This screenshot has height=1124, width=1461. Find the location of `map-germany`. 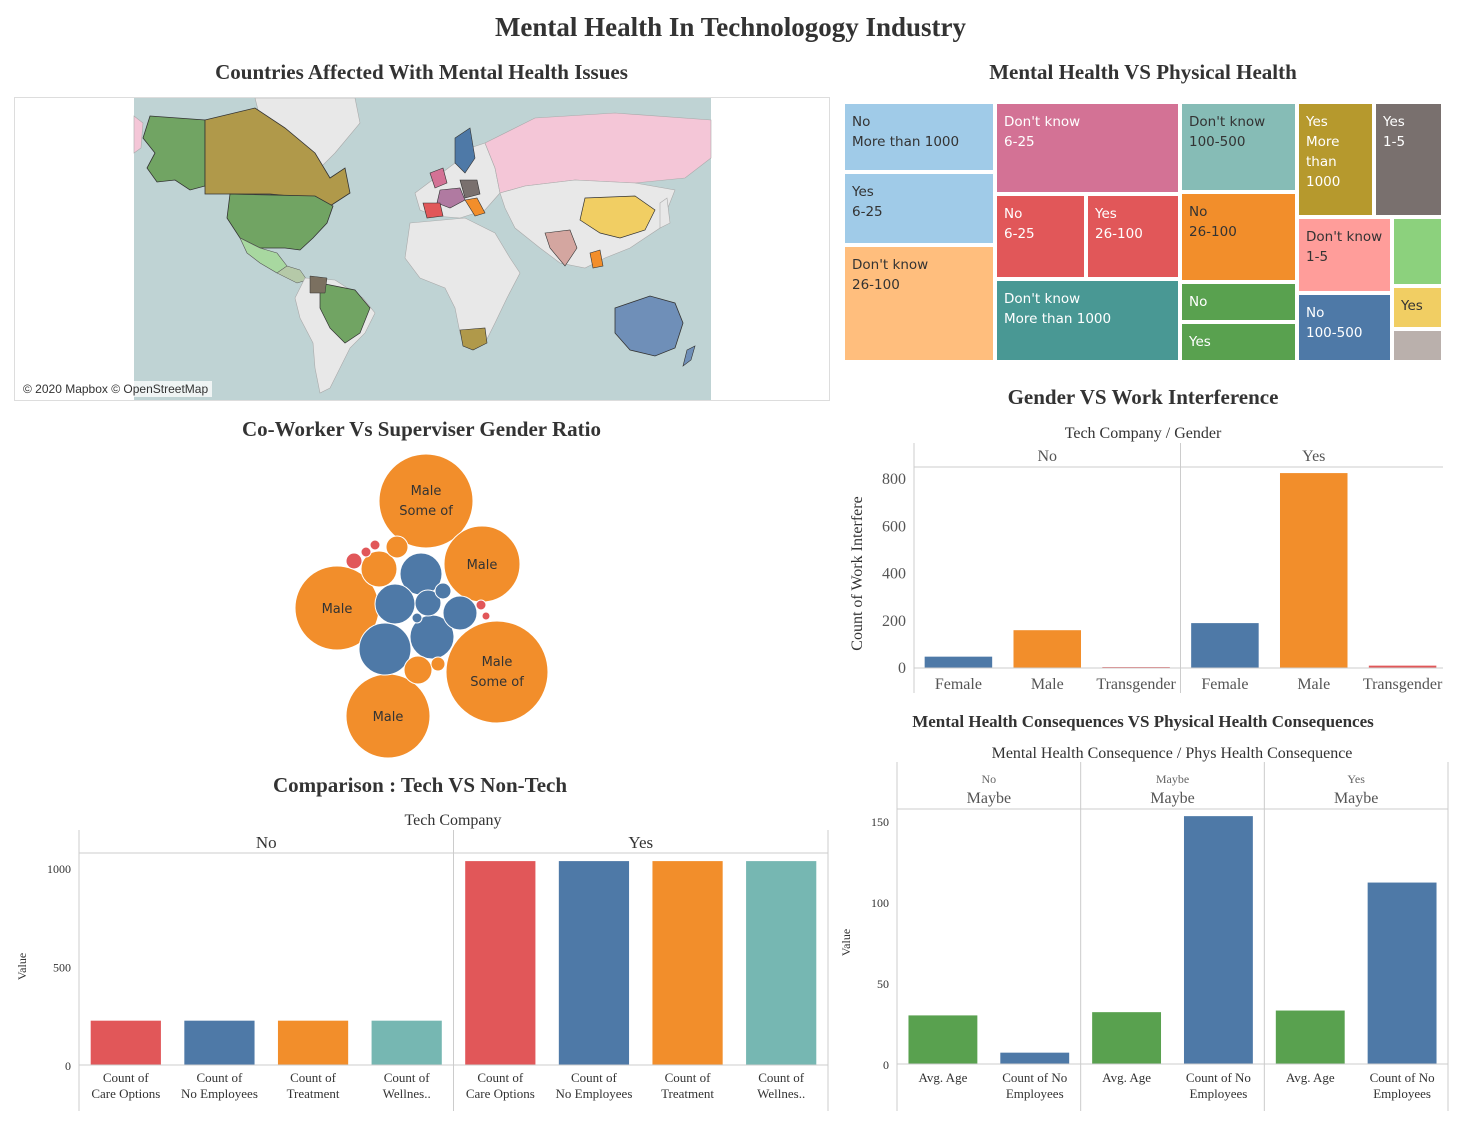

map-germany is located at coordinates (470, 189).